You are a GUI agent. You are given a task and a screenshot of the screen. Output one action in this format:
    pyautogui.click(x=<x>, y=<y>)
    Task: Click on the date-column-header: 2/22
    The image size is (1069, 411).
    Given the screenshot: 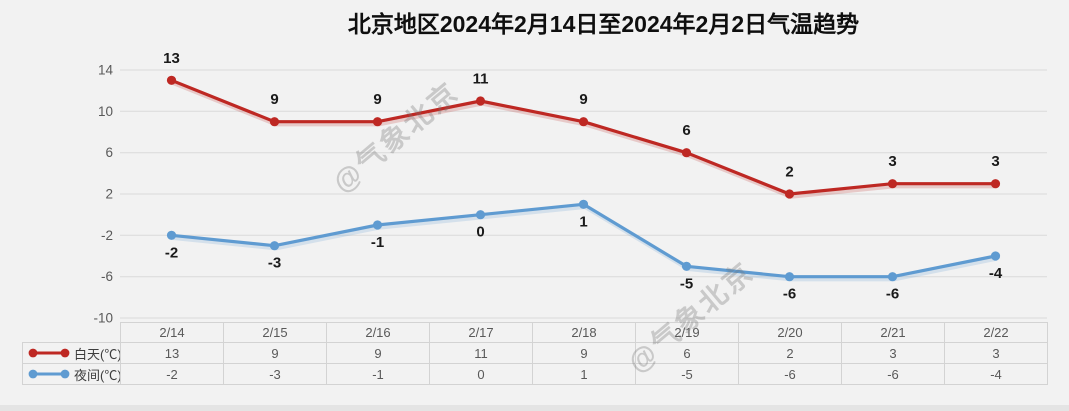 What is the action you would take?
    pyautogui.click(x=996, y=332)
    